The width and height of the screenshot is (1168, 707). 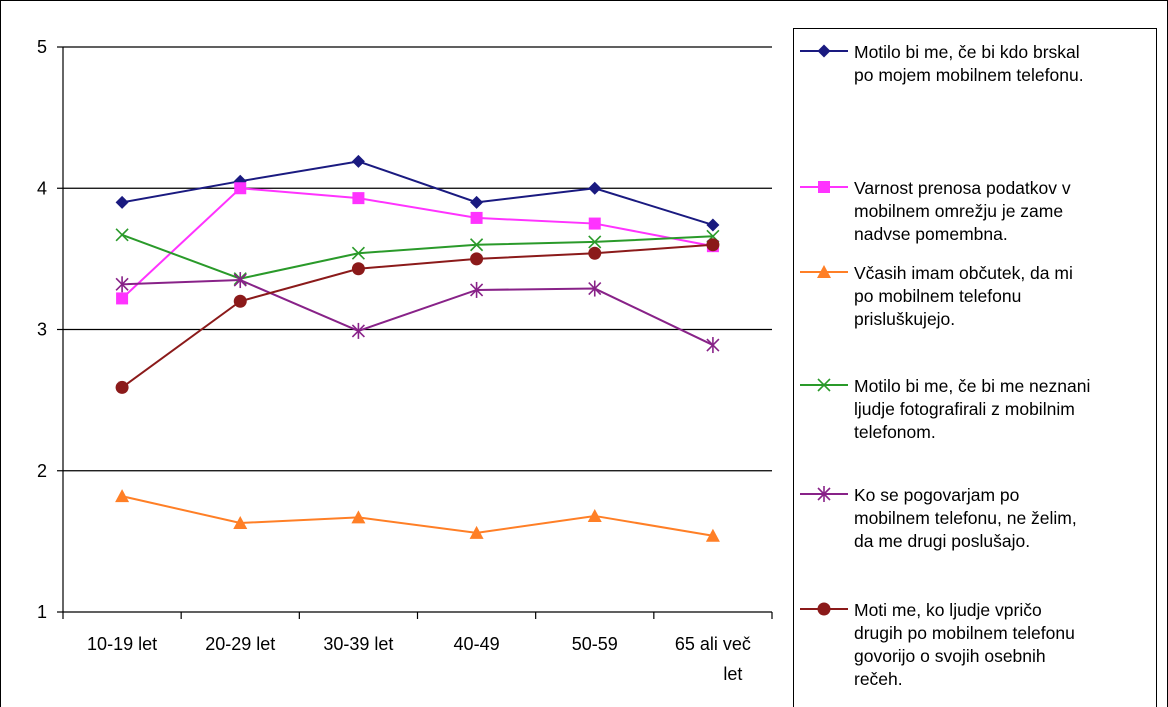 What do you see at coordinates (42, 188) in the screenshot?
I see `y-tick-label: 4` at bounding box center [42, 188].